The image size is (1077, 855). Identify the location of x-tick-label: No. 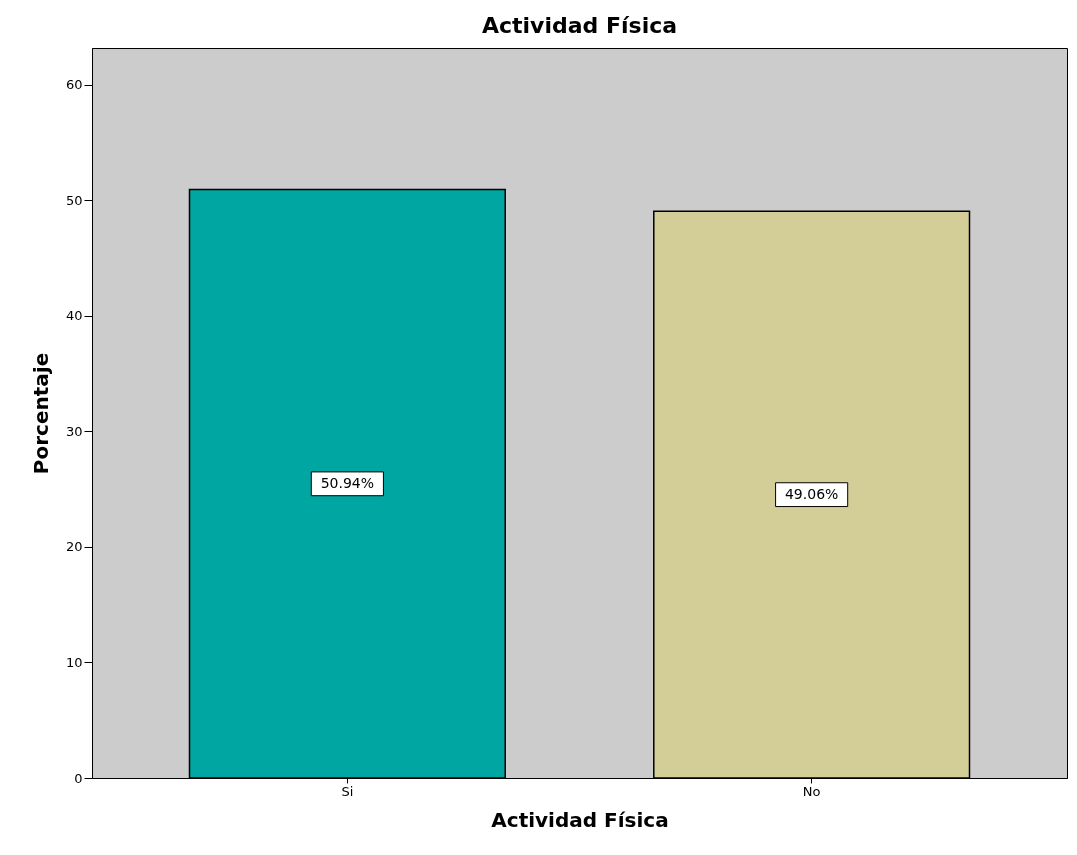
(811, 791).